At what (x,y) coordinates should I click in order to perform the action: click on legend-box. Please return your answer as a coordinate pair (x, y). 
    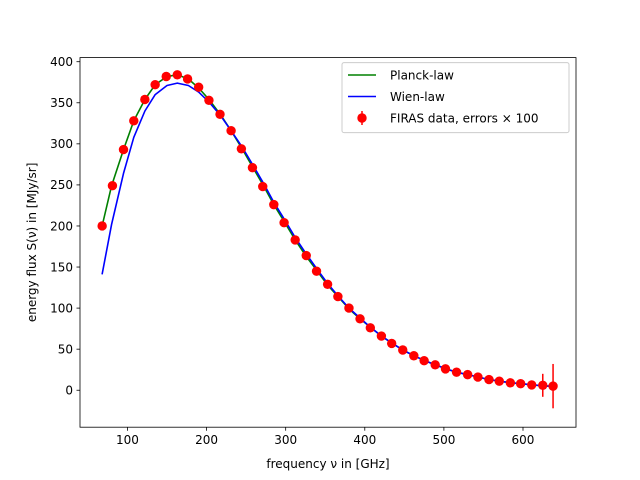
    Looking at the image, I should click on (455, 98).